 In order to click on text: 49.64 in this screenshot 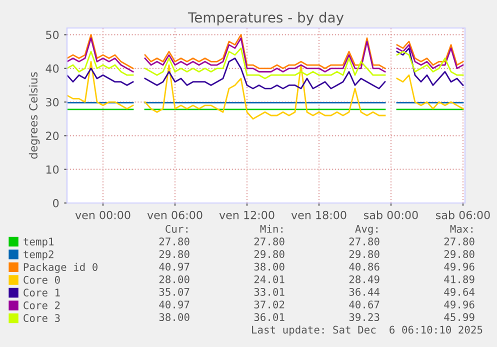, I will do `click(459, 292)`.